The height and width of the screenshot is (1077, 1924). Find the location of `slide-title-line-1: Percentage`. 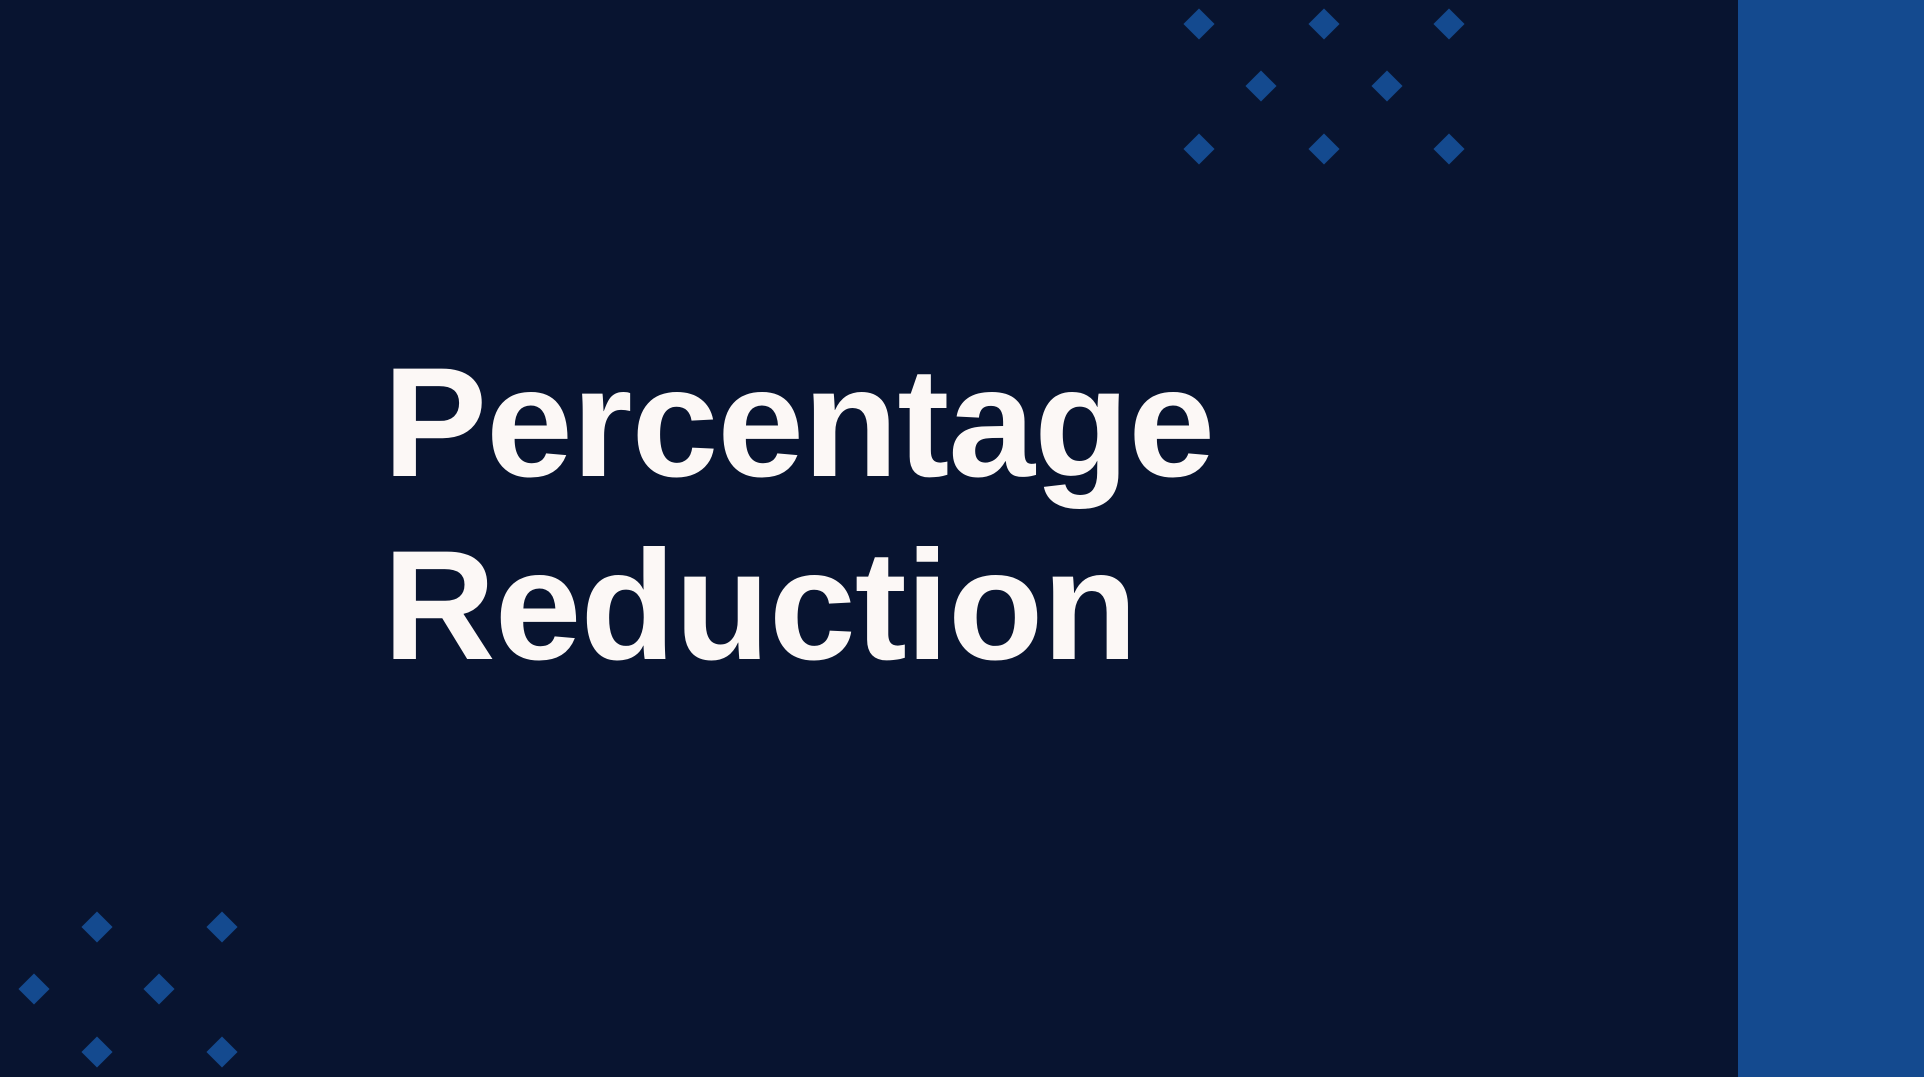

slide-title-line-1: Percentage is located at coordinates (799, 423).